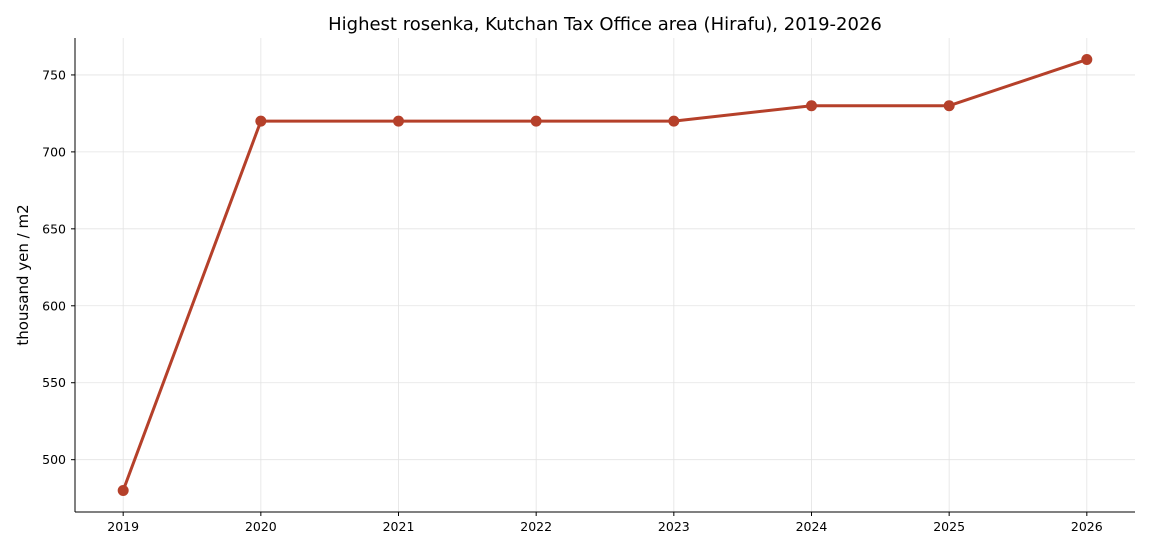  I want to click on y-axis-label: thousand yen / m2, so click(23, 274).